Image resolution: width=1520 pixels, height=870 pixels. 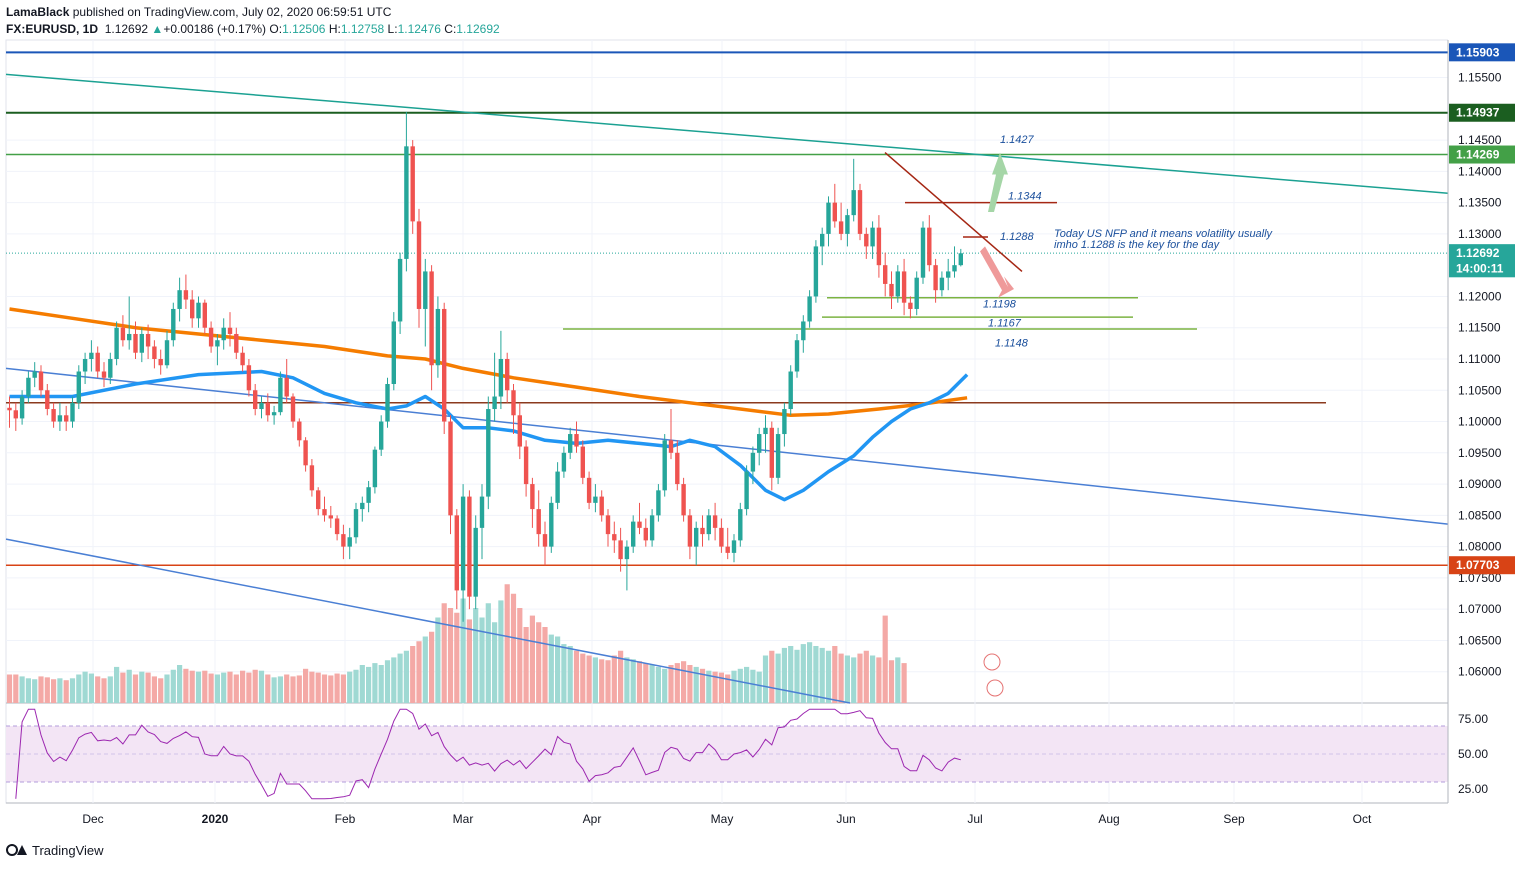 I want to click on rsi-tick-label: 75.00, so click(x=1473, y=719).